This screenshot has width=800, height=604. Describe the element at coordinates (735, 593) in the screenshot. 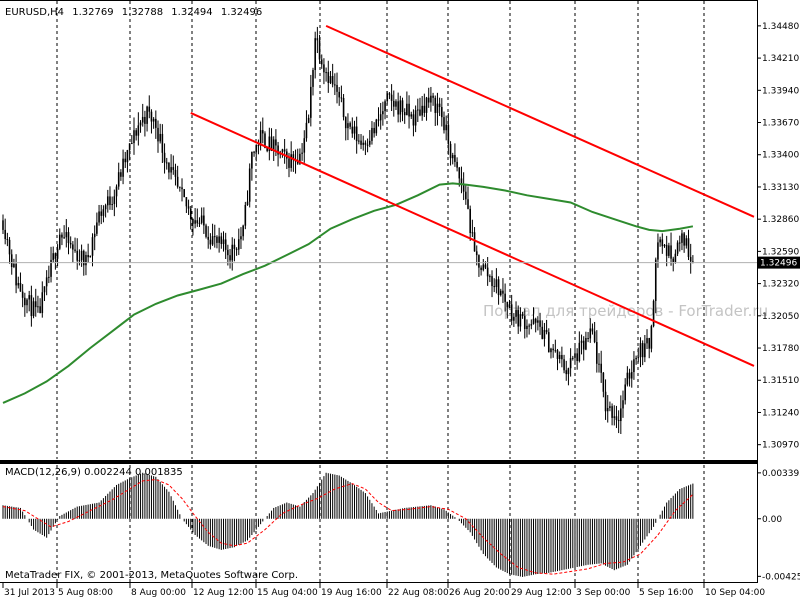

I see `x-tick-label: 10 Sep 04:00` at that location.